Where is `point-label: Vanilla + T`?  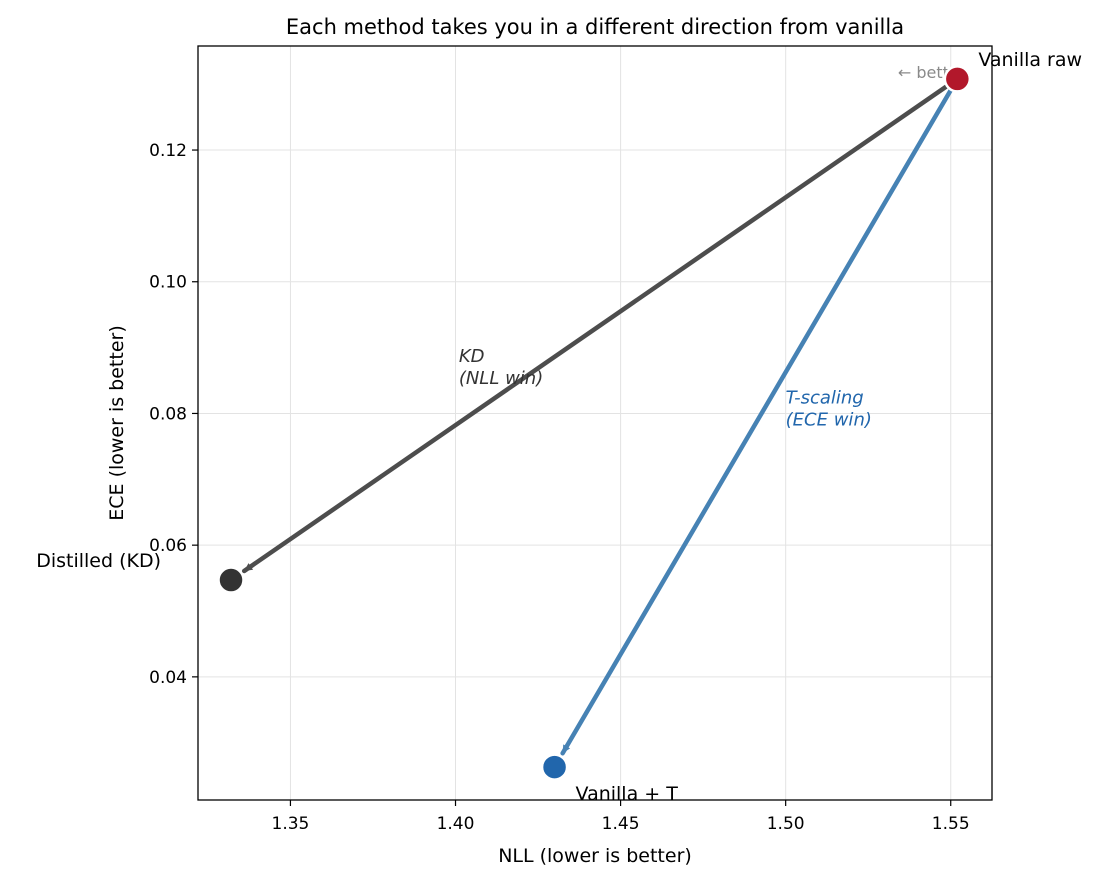
point-label: Vanilla + T is located at coordinates (627, 794).